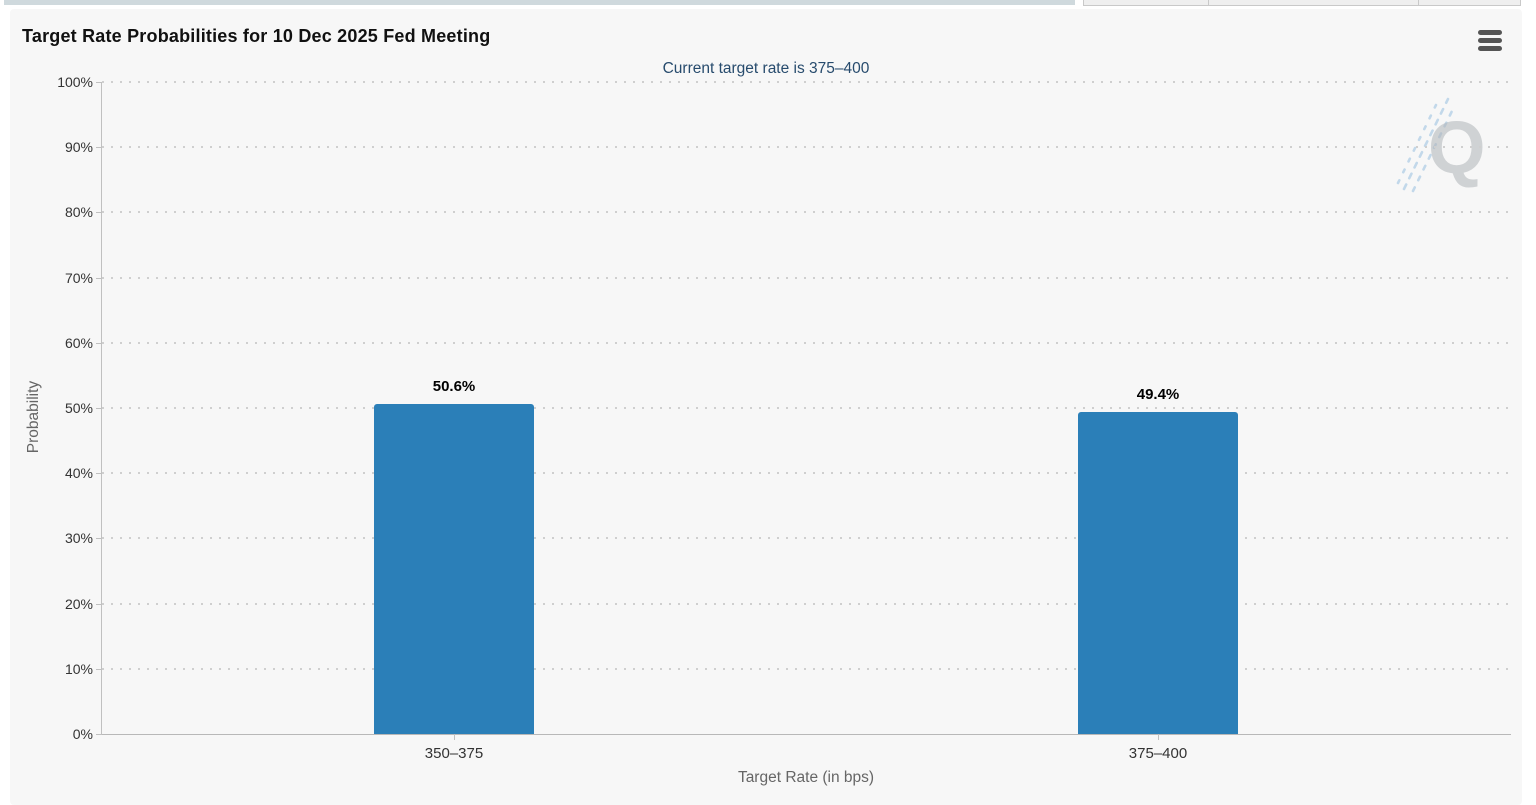  Describe the element at coordinates (78, 538) in the screenshot. I see `y-tick-label-30: 30%` at that location.